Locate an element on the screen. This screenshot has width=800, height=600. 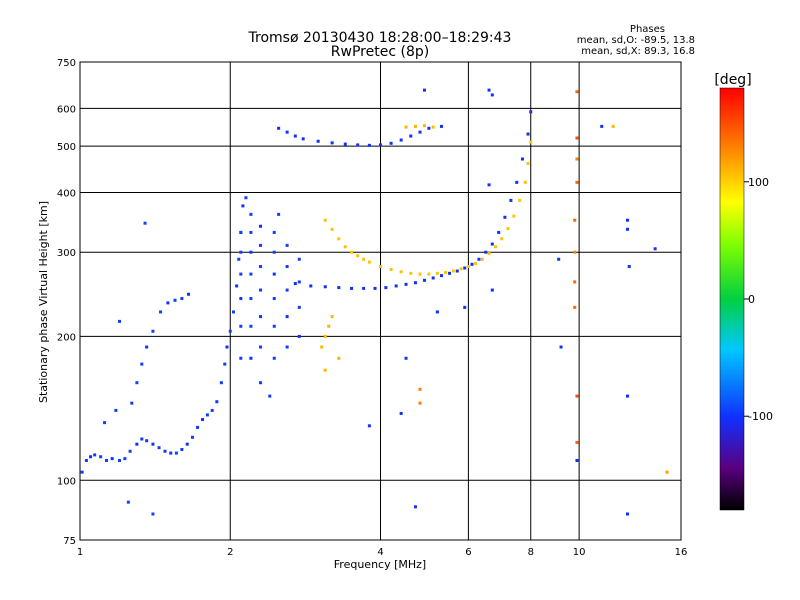
x-tick-label: 2 is located at coordinates (230, 552).